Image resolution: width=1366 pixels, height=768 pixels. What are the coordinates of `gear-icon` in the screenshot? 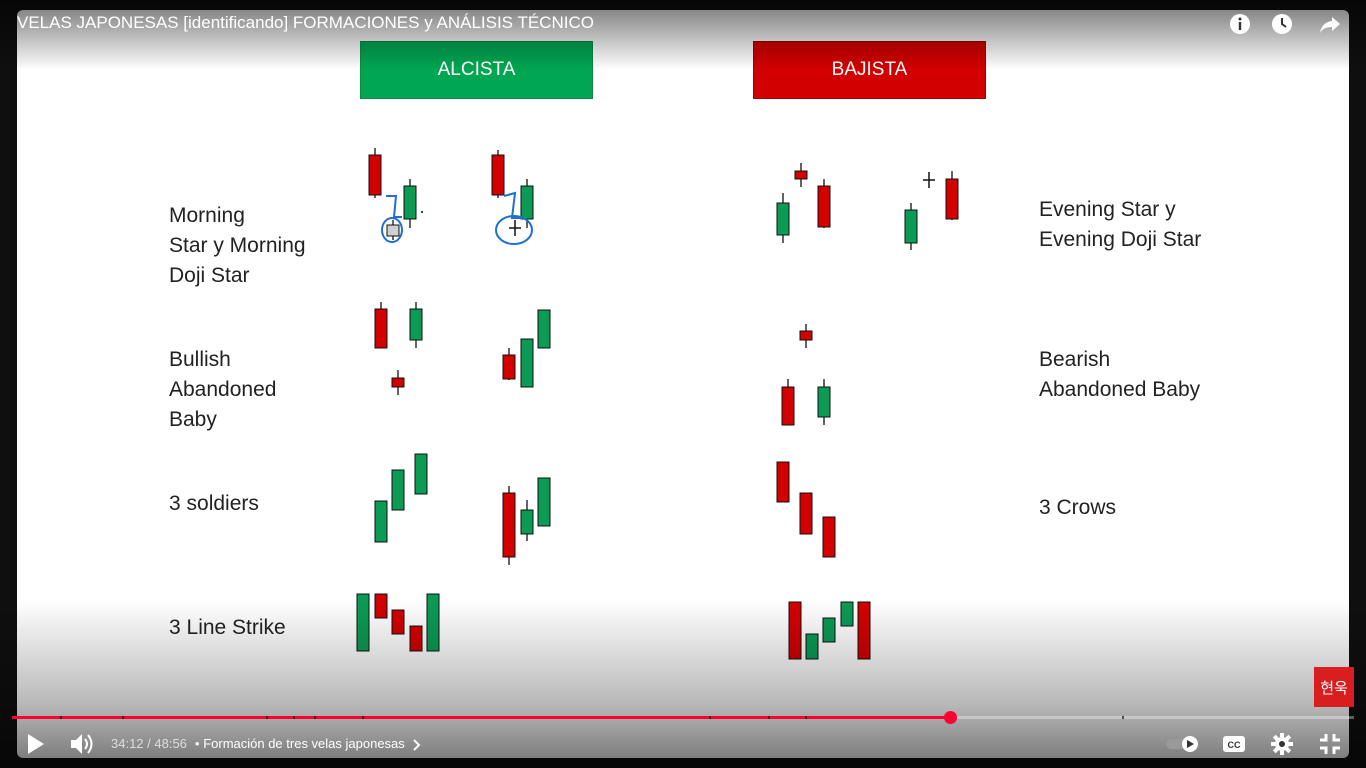 It's located at (1282, 744).